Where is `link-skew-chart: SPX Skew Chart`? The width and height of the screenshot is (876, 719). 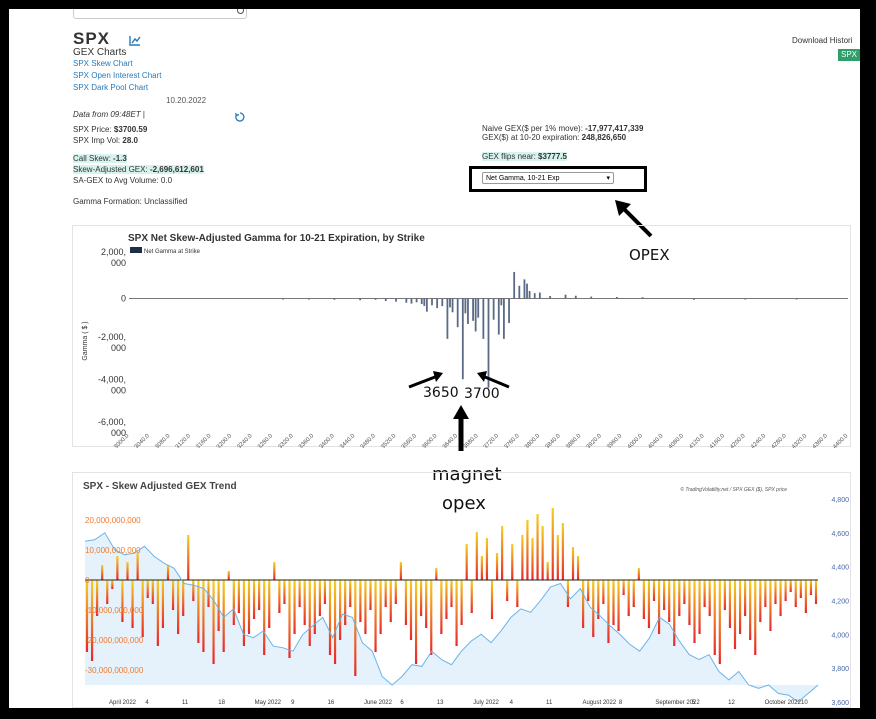 link-skew-chart: SPX Skew Chart is located at coordinates (103, 63).